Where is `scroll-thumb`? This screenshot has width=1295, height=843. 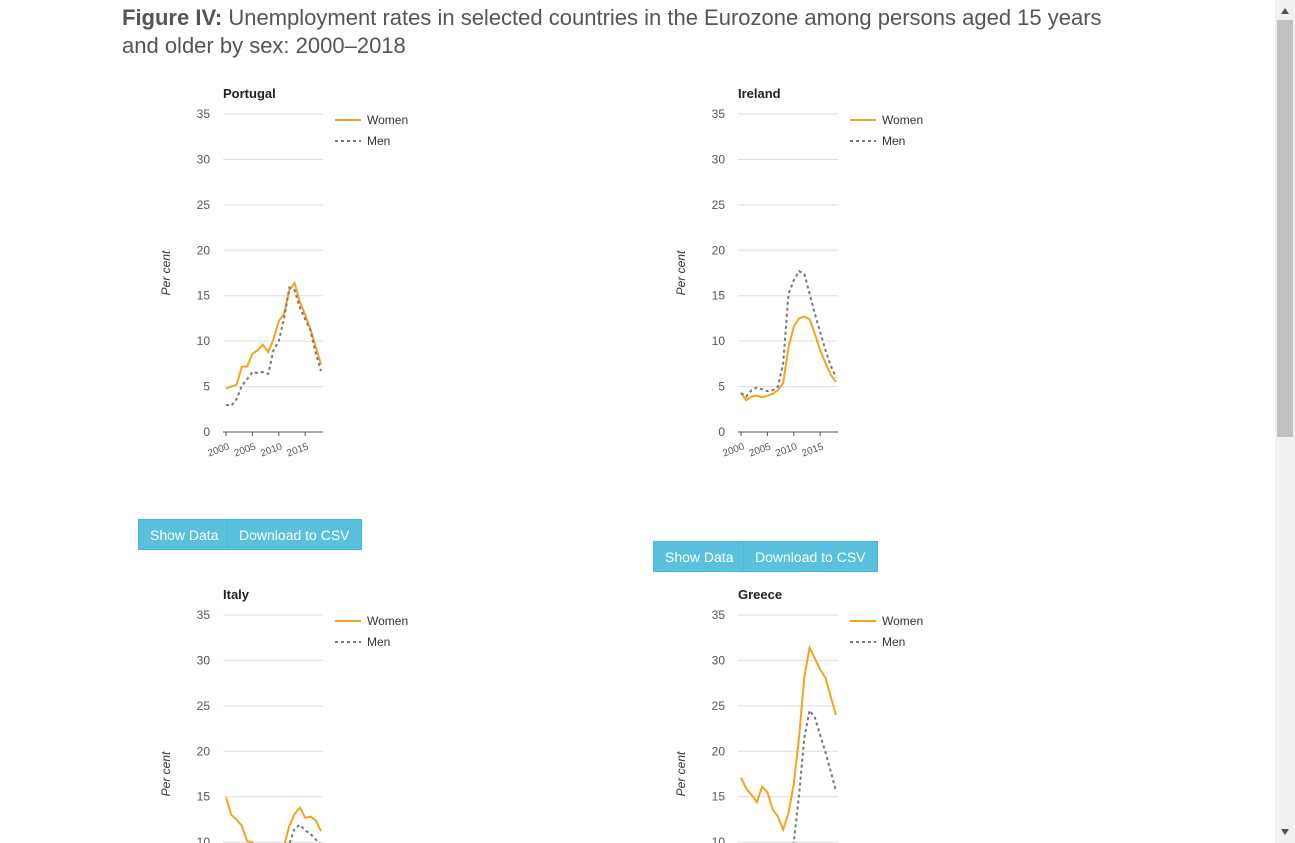
scroll-thumb is located at coordinates (1285, 228).